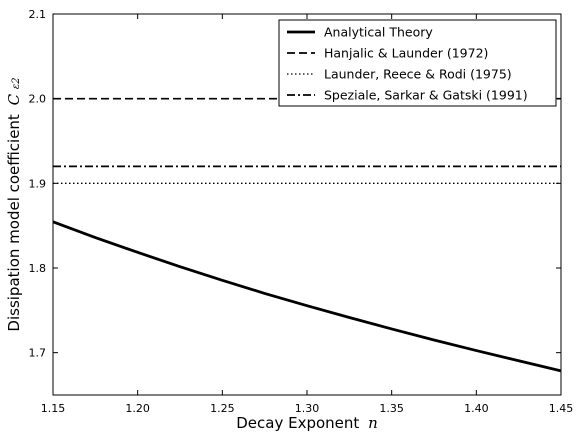 Image resolution: width=581 pixels, height=440 pixels. I want to click on x-axis-symbol: n, so click(373, 423).